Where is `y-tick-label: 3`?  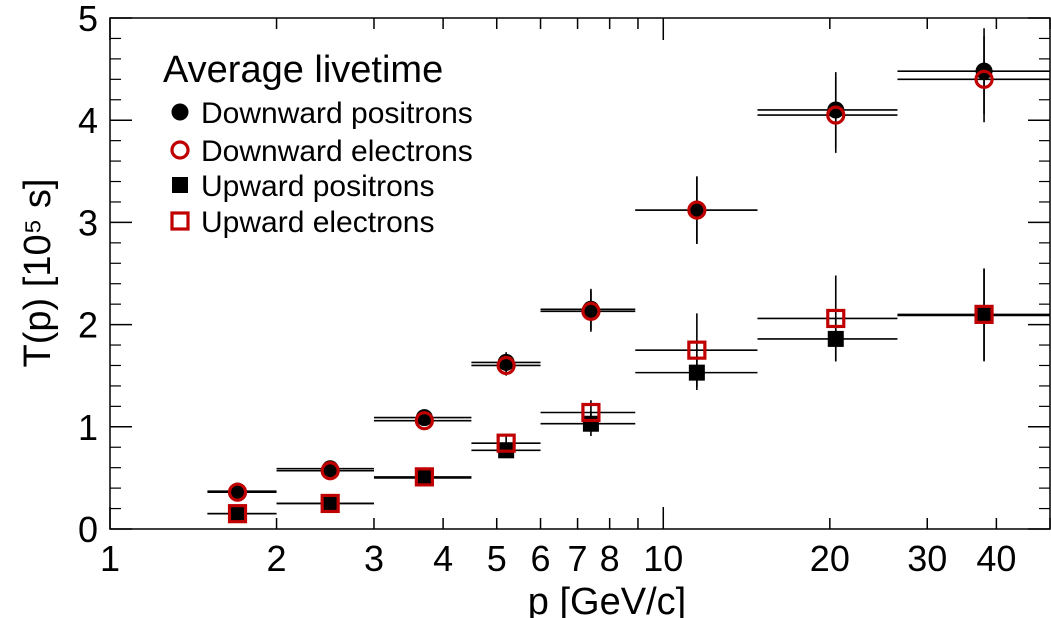
y-tick-label: 3 is located at coordinates (88, 222).